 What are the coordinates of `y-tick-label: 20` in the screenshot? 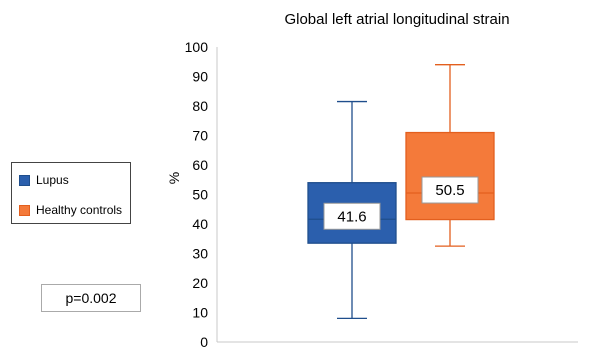 It's located at (200, 283).